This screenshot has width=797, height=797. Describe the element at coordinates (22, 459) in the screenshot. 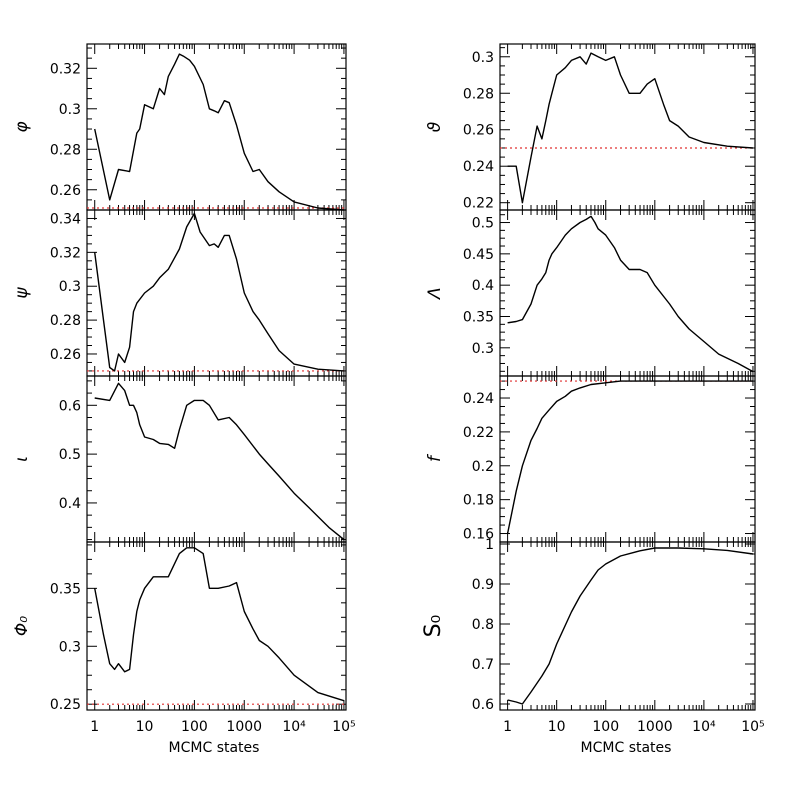

I see `y-axis-label-iota: ι` at that location.